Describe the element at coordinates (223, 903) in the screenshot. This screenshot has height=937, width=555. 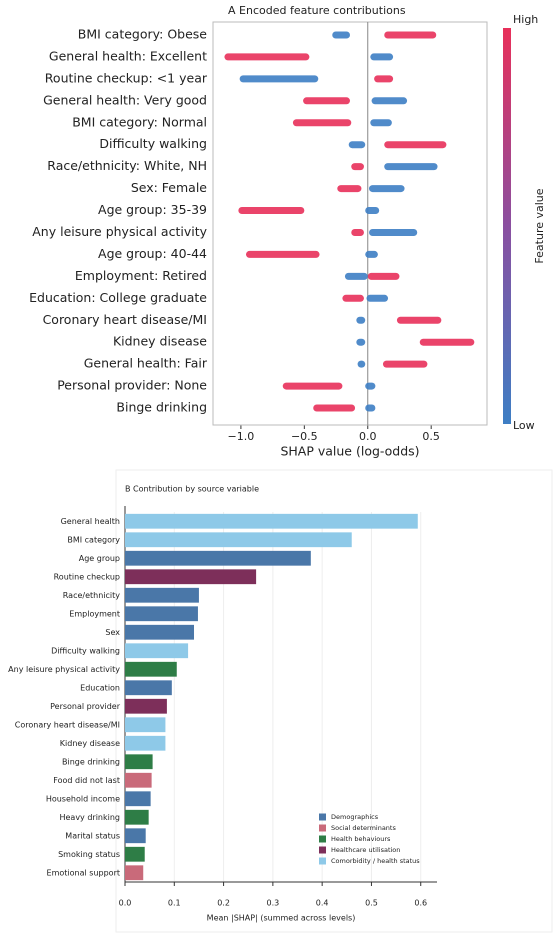
I see `x-tick-label: 0.2` at that location.